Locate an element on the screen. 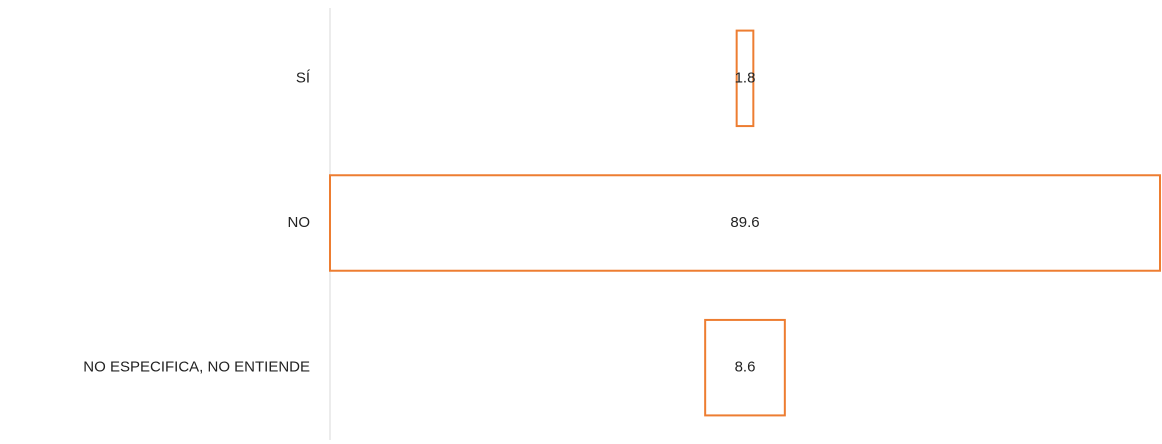 The image size is (1162, 444). data-label: 89.6 is located at coordinates (744, 222).